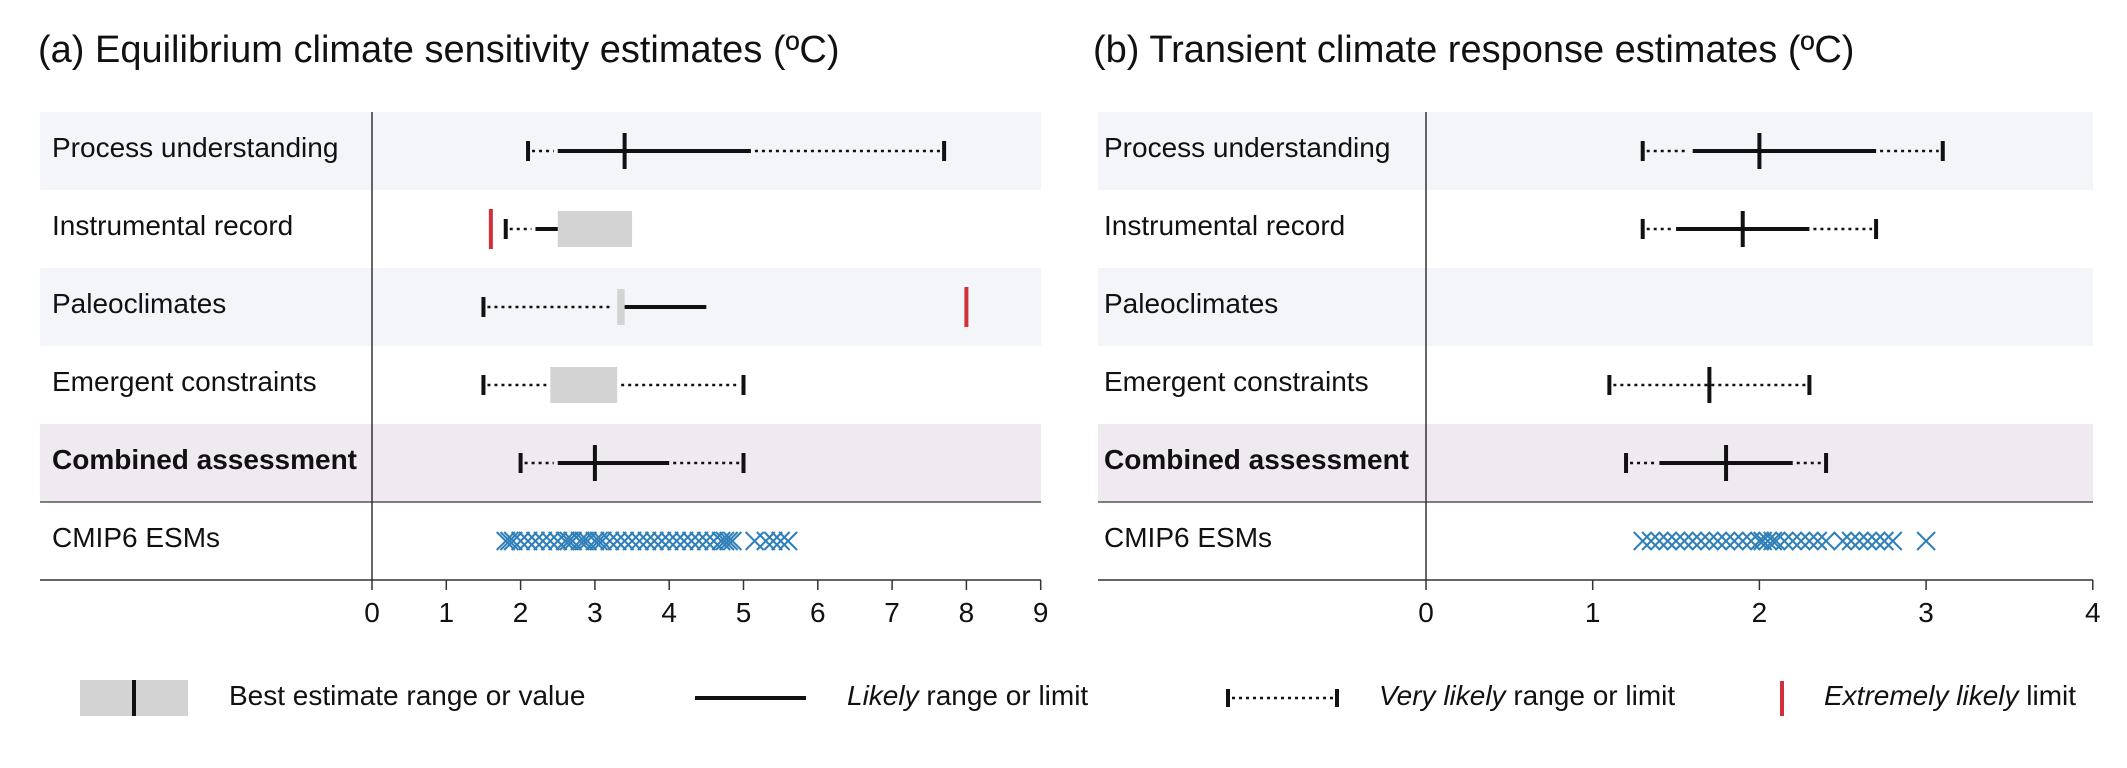  I want to click on panel-a-marks, so click(725, 342).